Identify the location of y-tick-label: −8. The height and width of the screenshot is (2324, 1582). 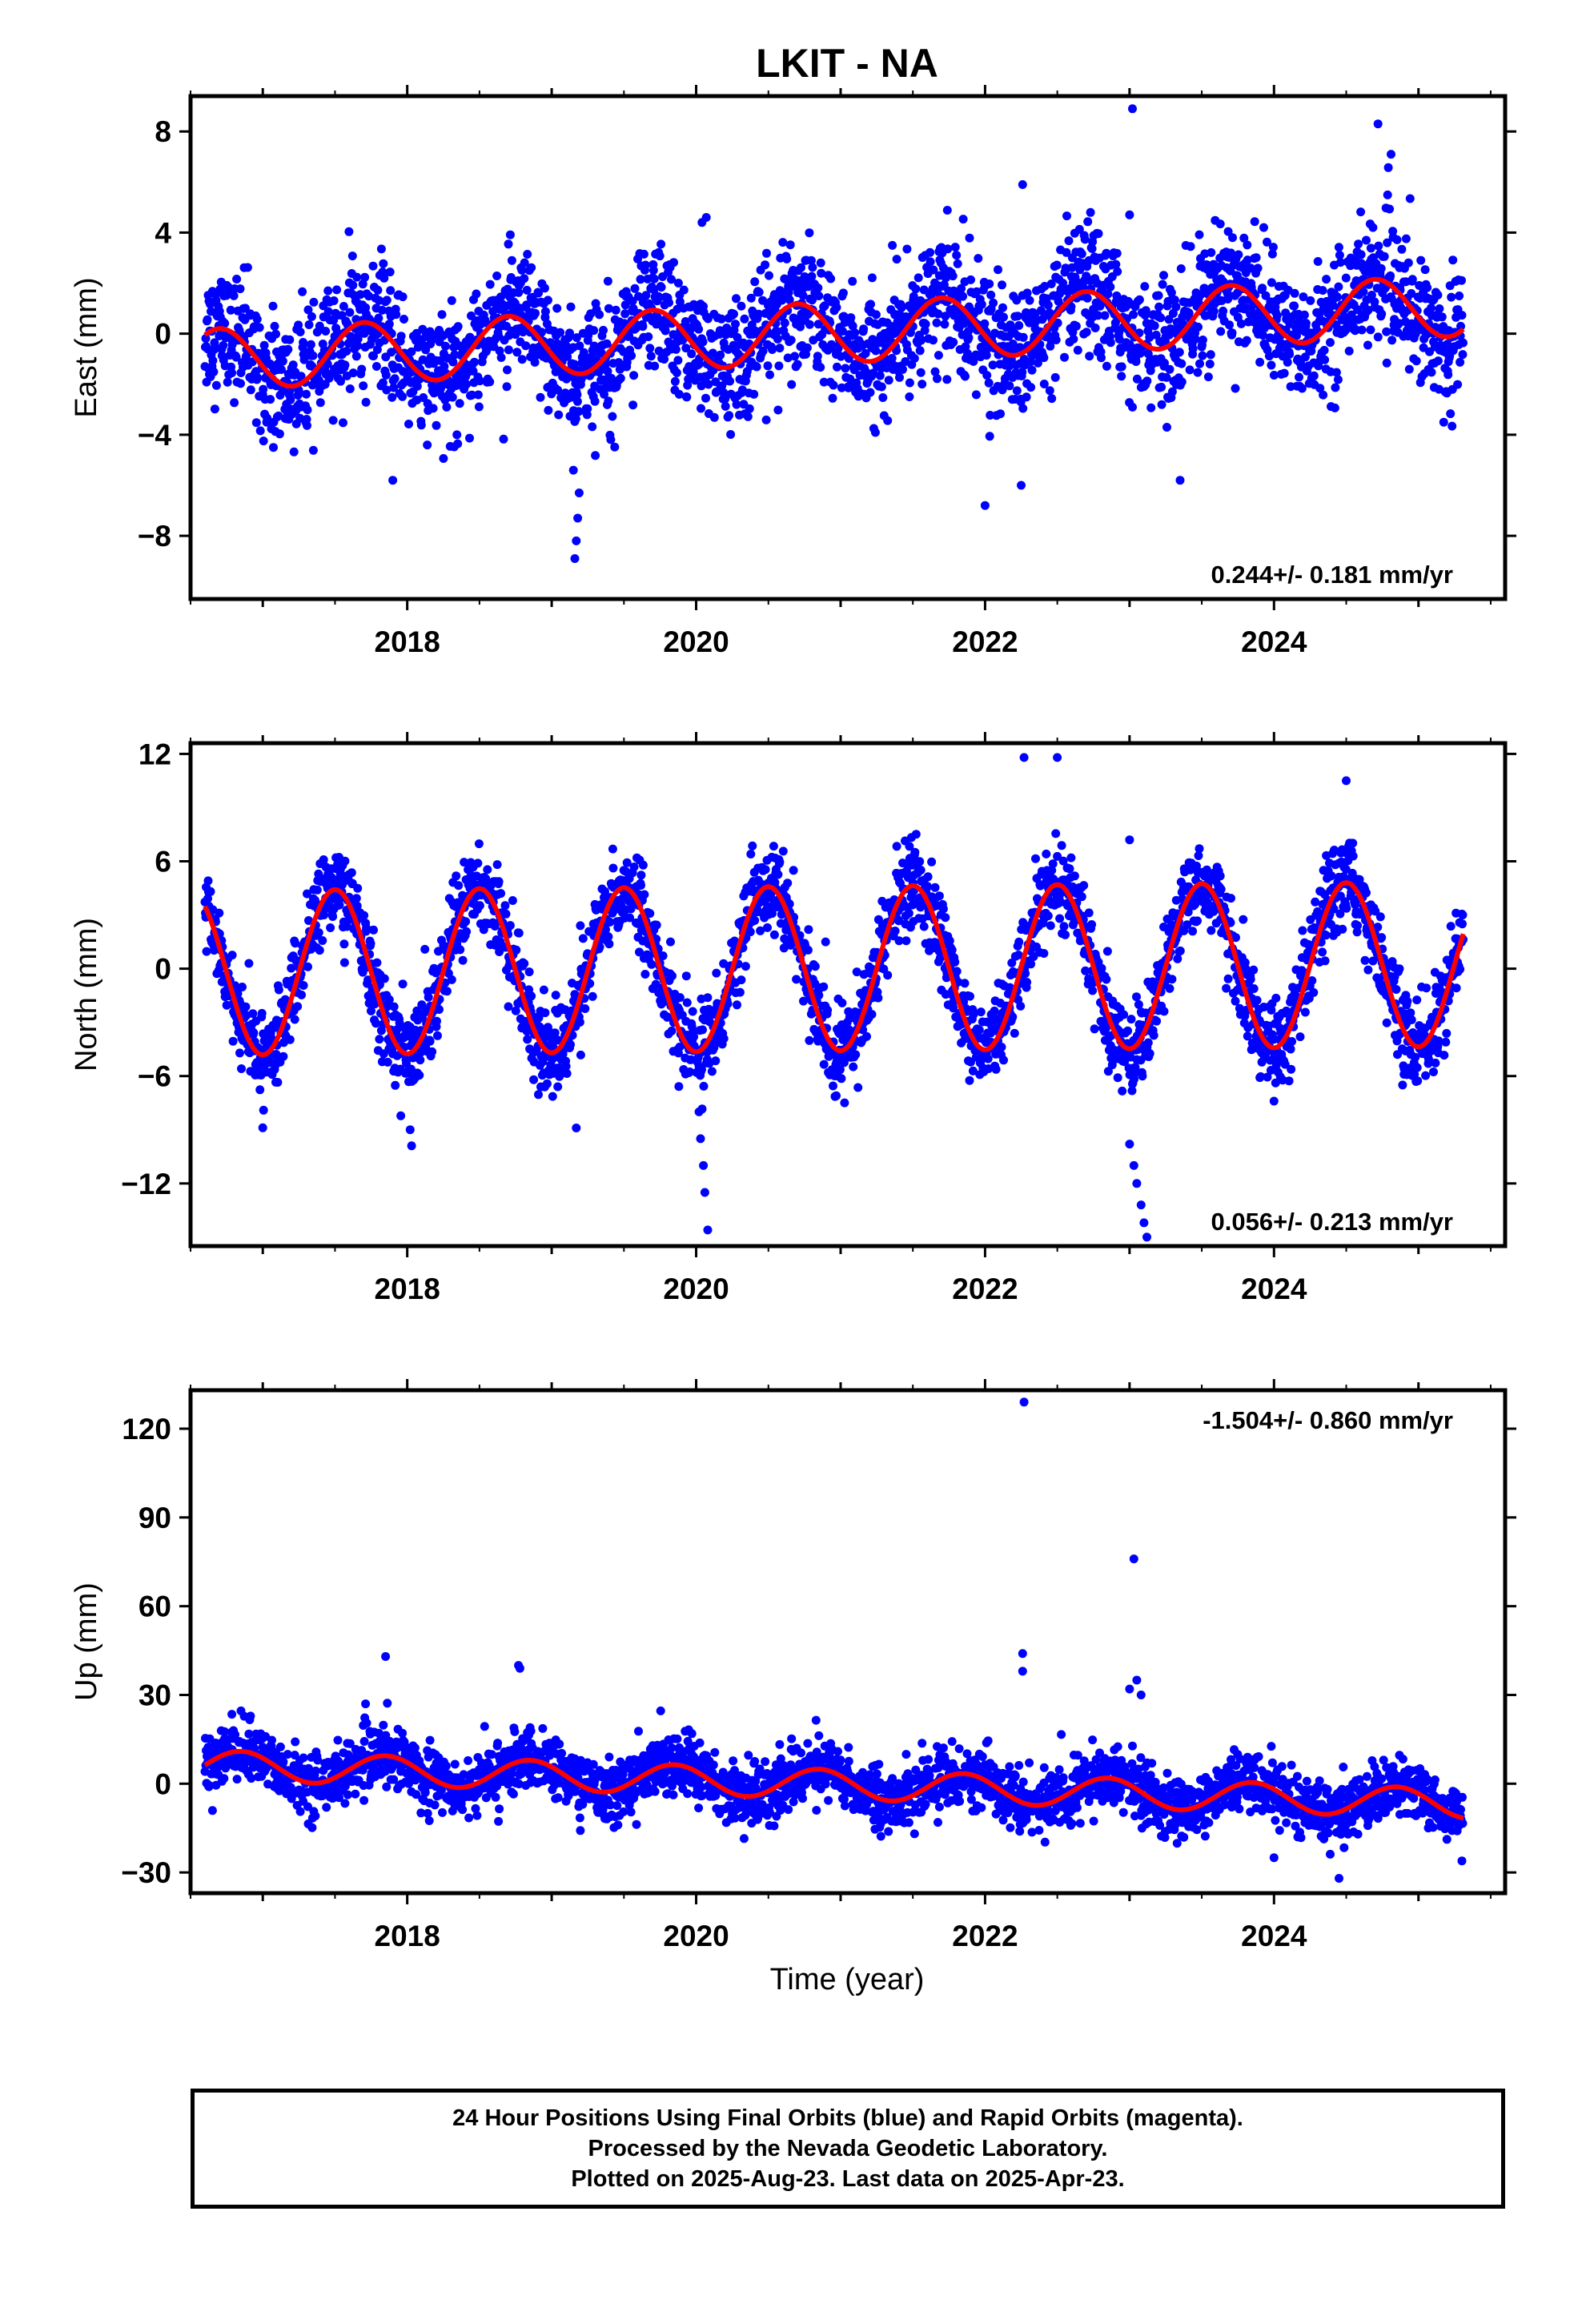
(154, 536).